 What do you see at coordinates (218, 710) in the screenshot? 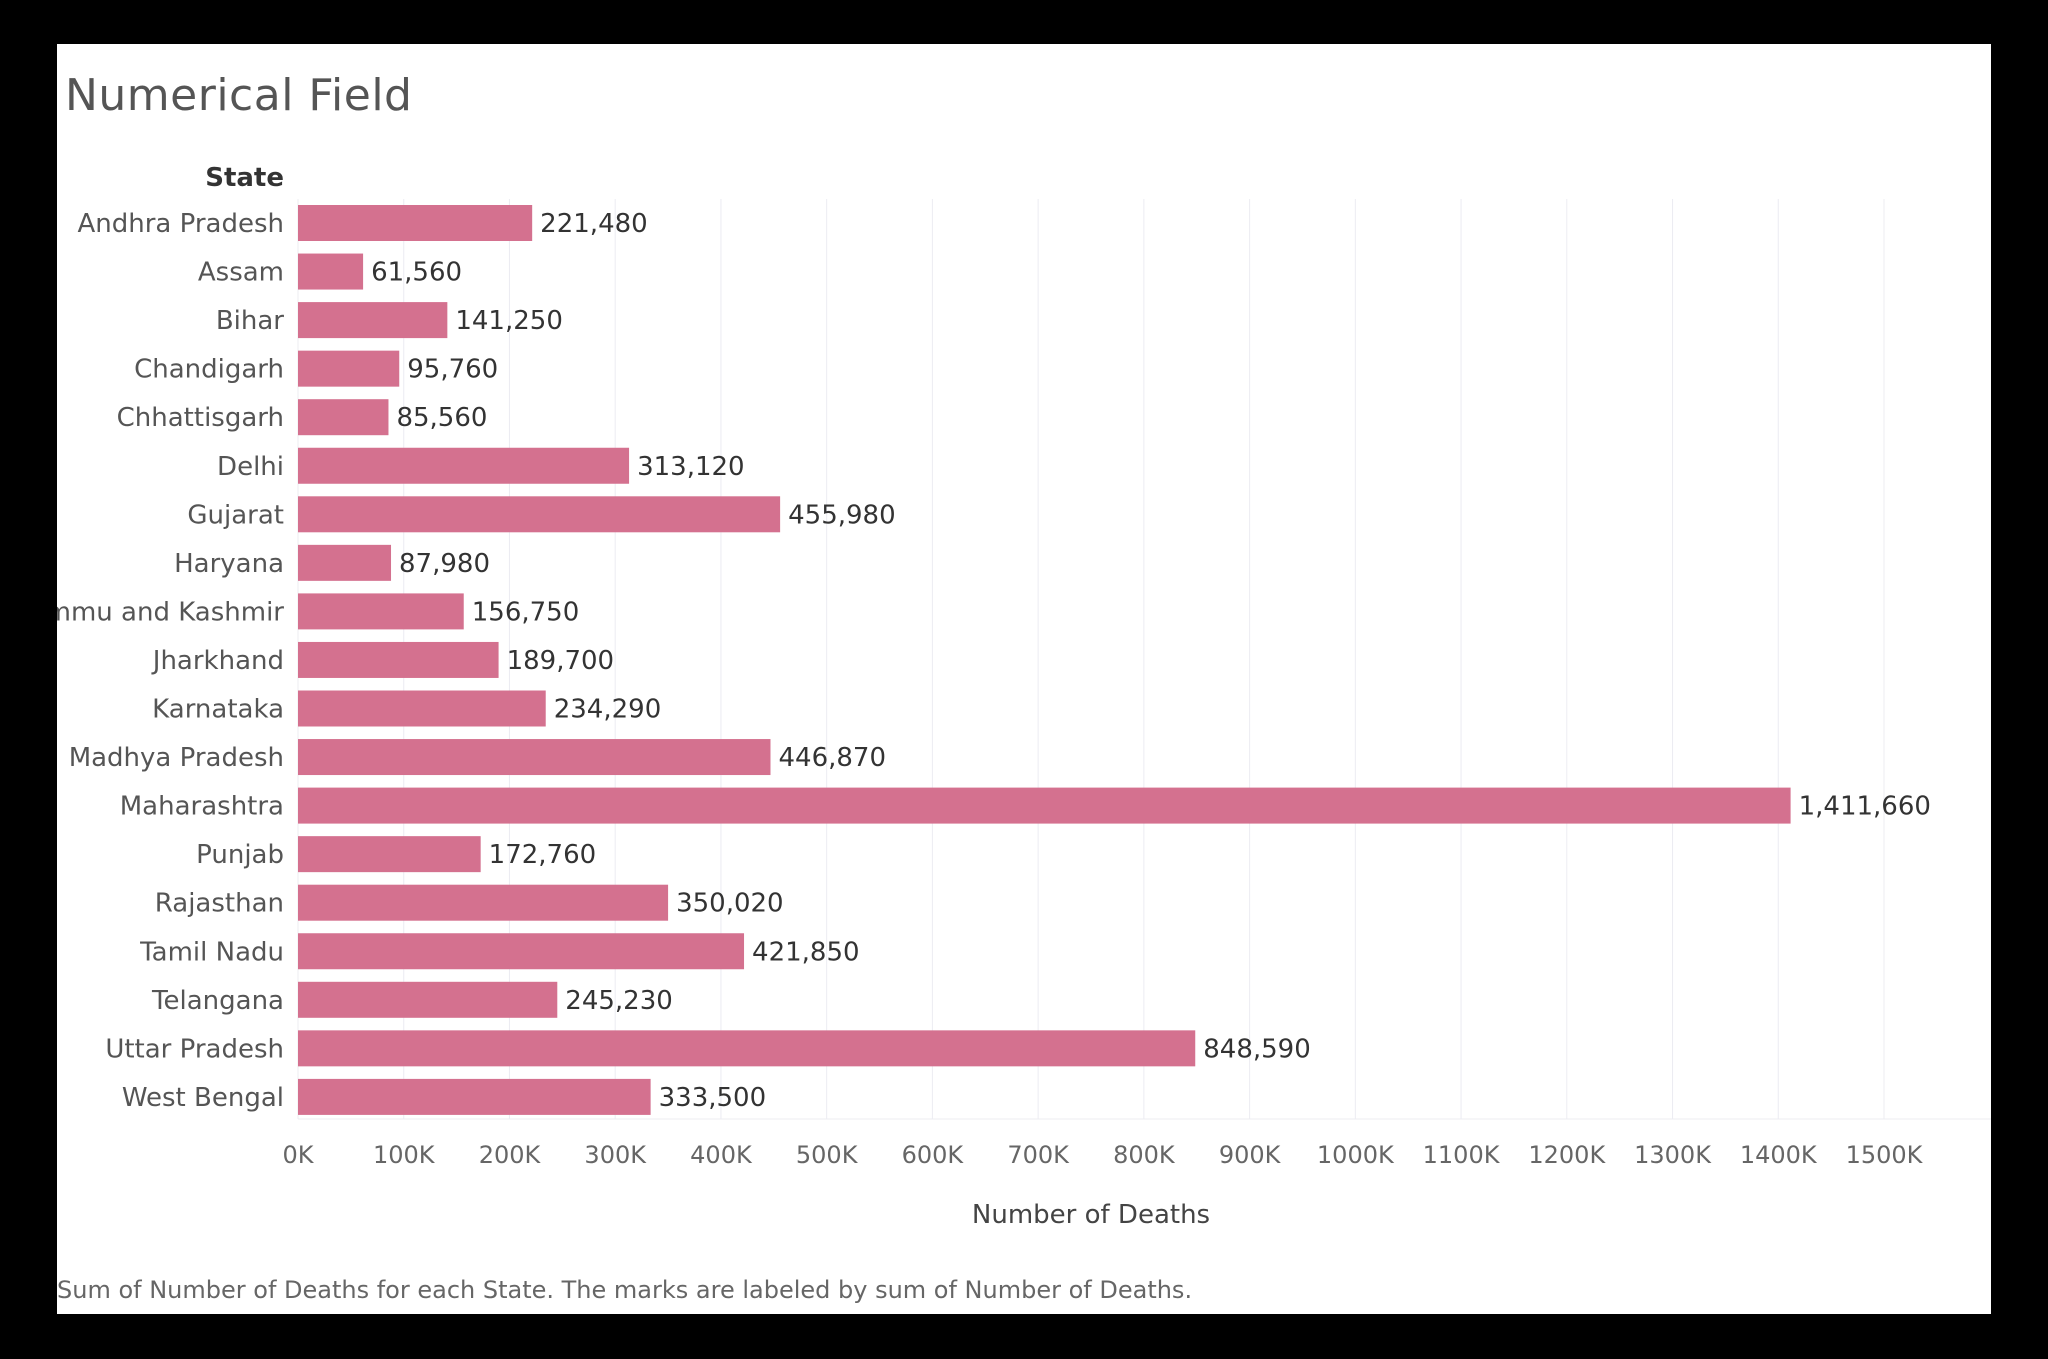
I see `category-label: Karnataka` at bounding box center [218, 710].